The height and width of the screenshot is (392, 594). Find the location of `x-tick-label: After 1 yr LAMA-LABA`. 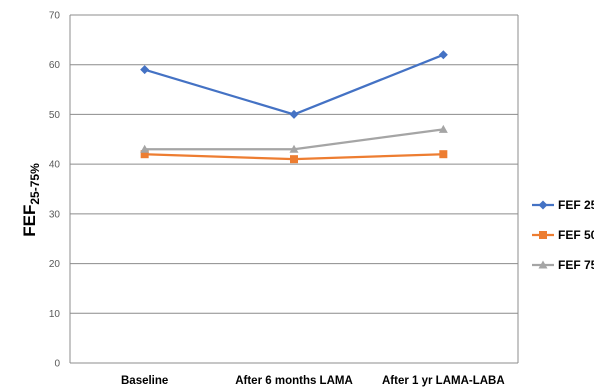

x-tick-label: After 1 yr LAMA-LABA is located at coordinates (443, 381).